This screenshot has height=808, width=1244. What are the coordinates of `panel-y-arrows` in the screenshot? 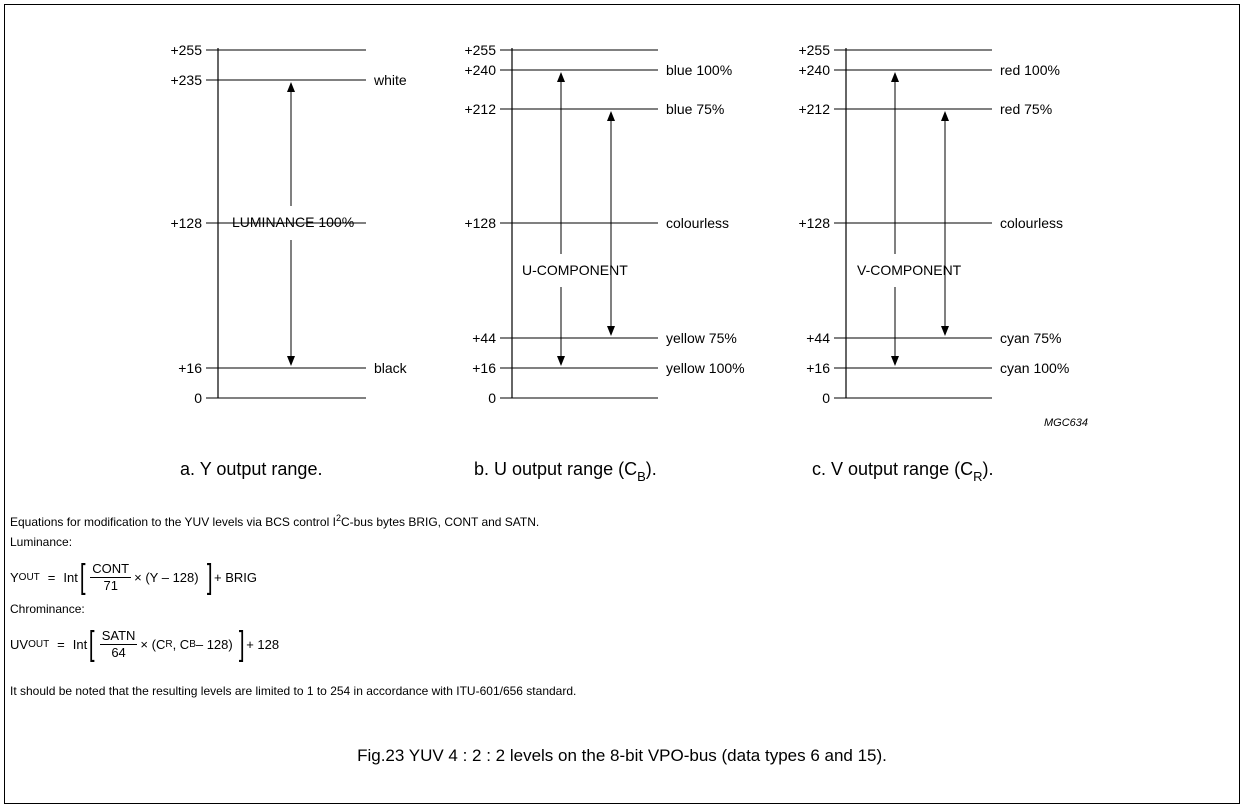 It's located at (291, 224).